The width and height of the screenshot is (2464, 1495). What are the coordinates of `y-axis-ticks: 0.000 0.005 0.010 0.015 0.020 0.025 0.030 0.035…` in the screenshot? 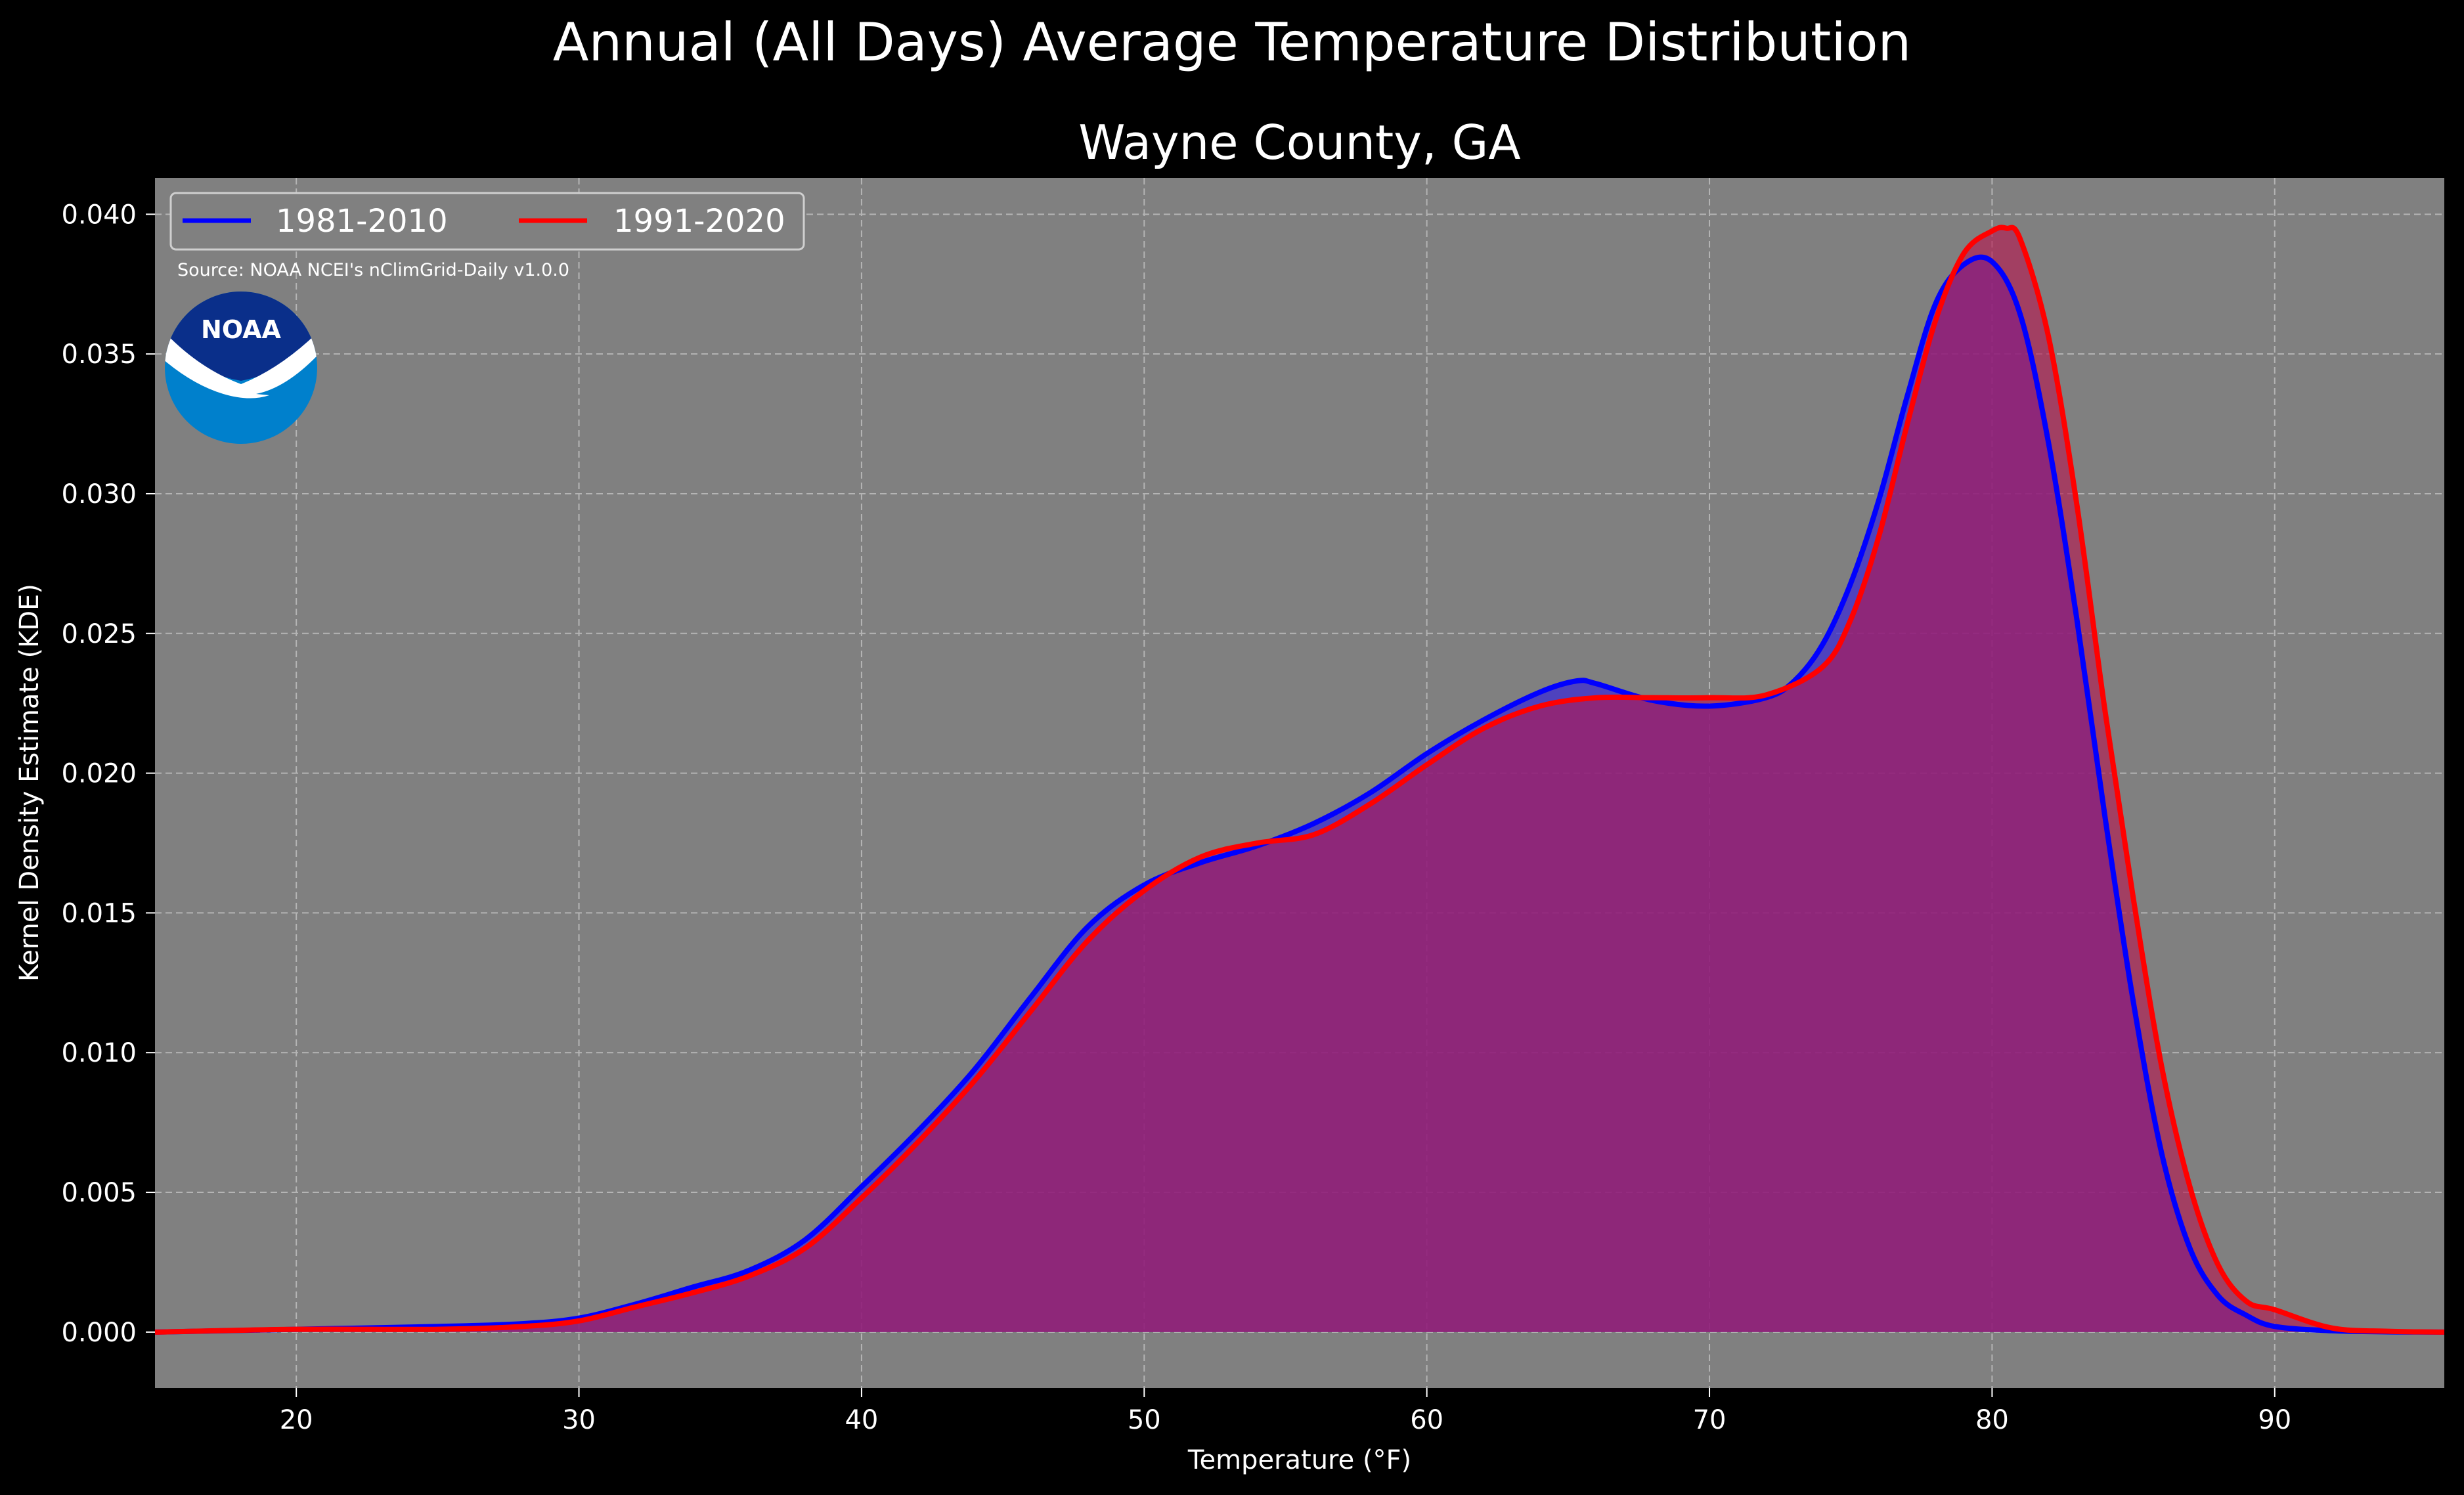 It's located at (108, 774).